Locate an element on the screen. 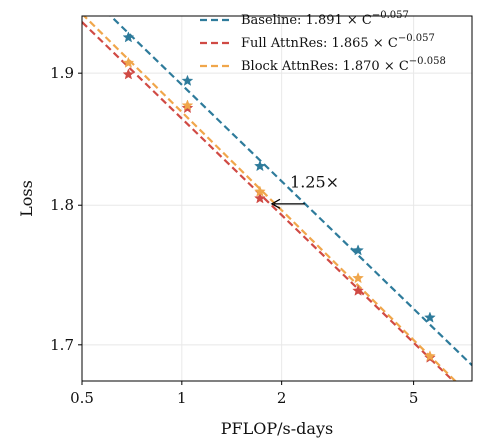 Image resolution: width=500 pixels, height=442 pixels. legend-entry-1-text: Full AttnRes: 1.865 × C is located at coordinates (319, 43).